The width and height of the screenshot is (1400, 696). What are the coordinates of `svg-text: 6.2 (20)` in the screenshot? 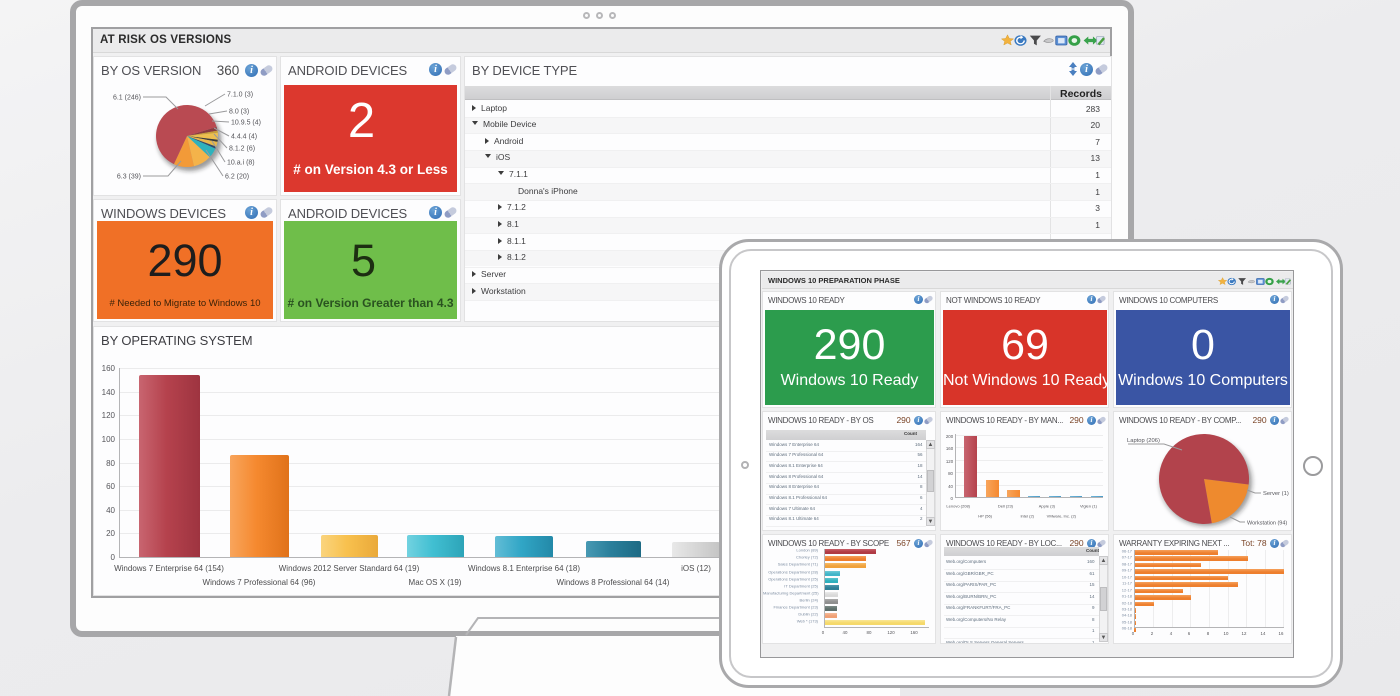 It's located at (237, 177).